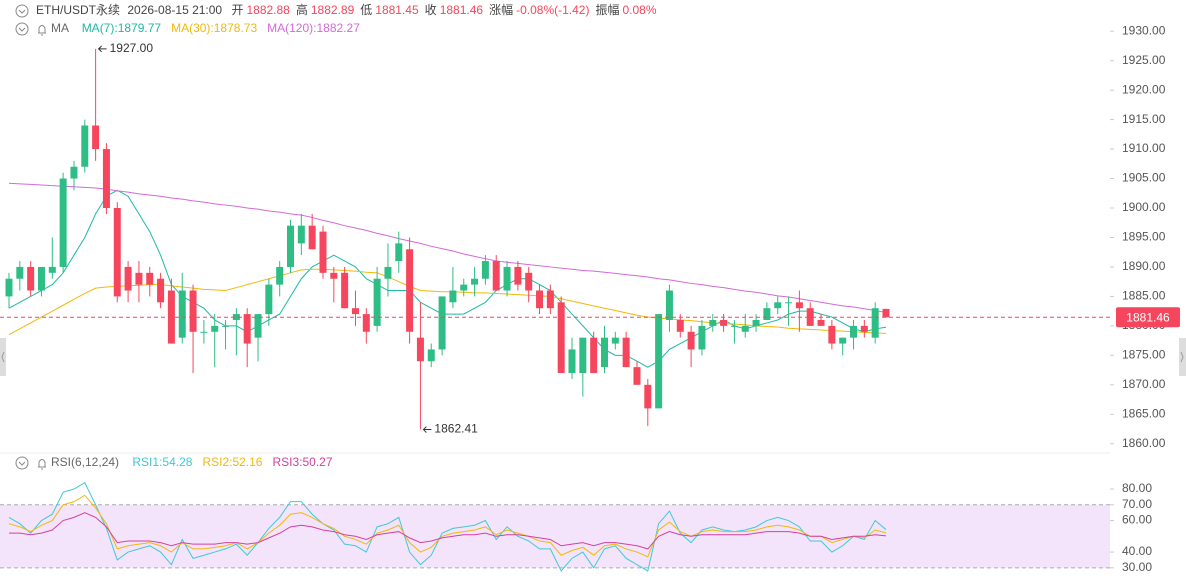 The image size is (1186, 587). What do you see at coordinates (174, 10) in the screenshot?
I see `time: 2026-08-15 21:00` at bounding box center [174, 10].